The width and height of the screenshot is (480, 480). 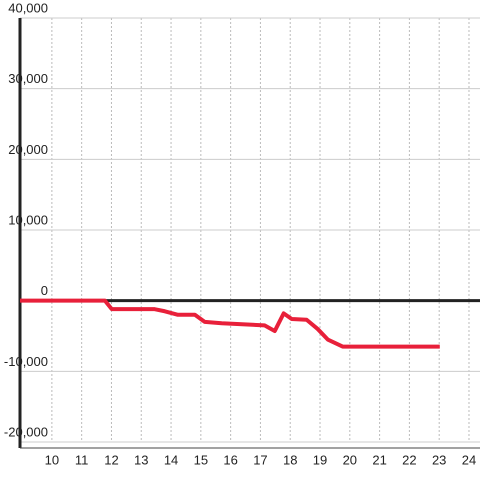 What do you see at coordinates (141, 459) in the screenshot?
I see `x-tick-label: 13` at bounding box center [141, 459].